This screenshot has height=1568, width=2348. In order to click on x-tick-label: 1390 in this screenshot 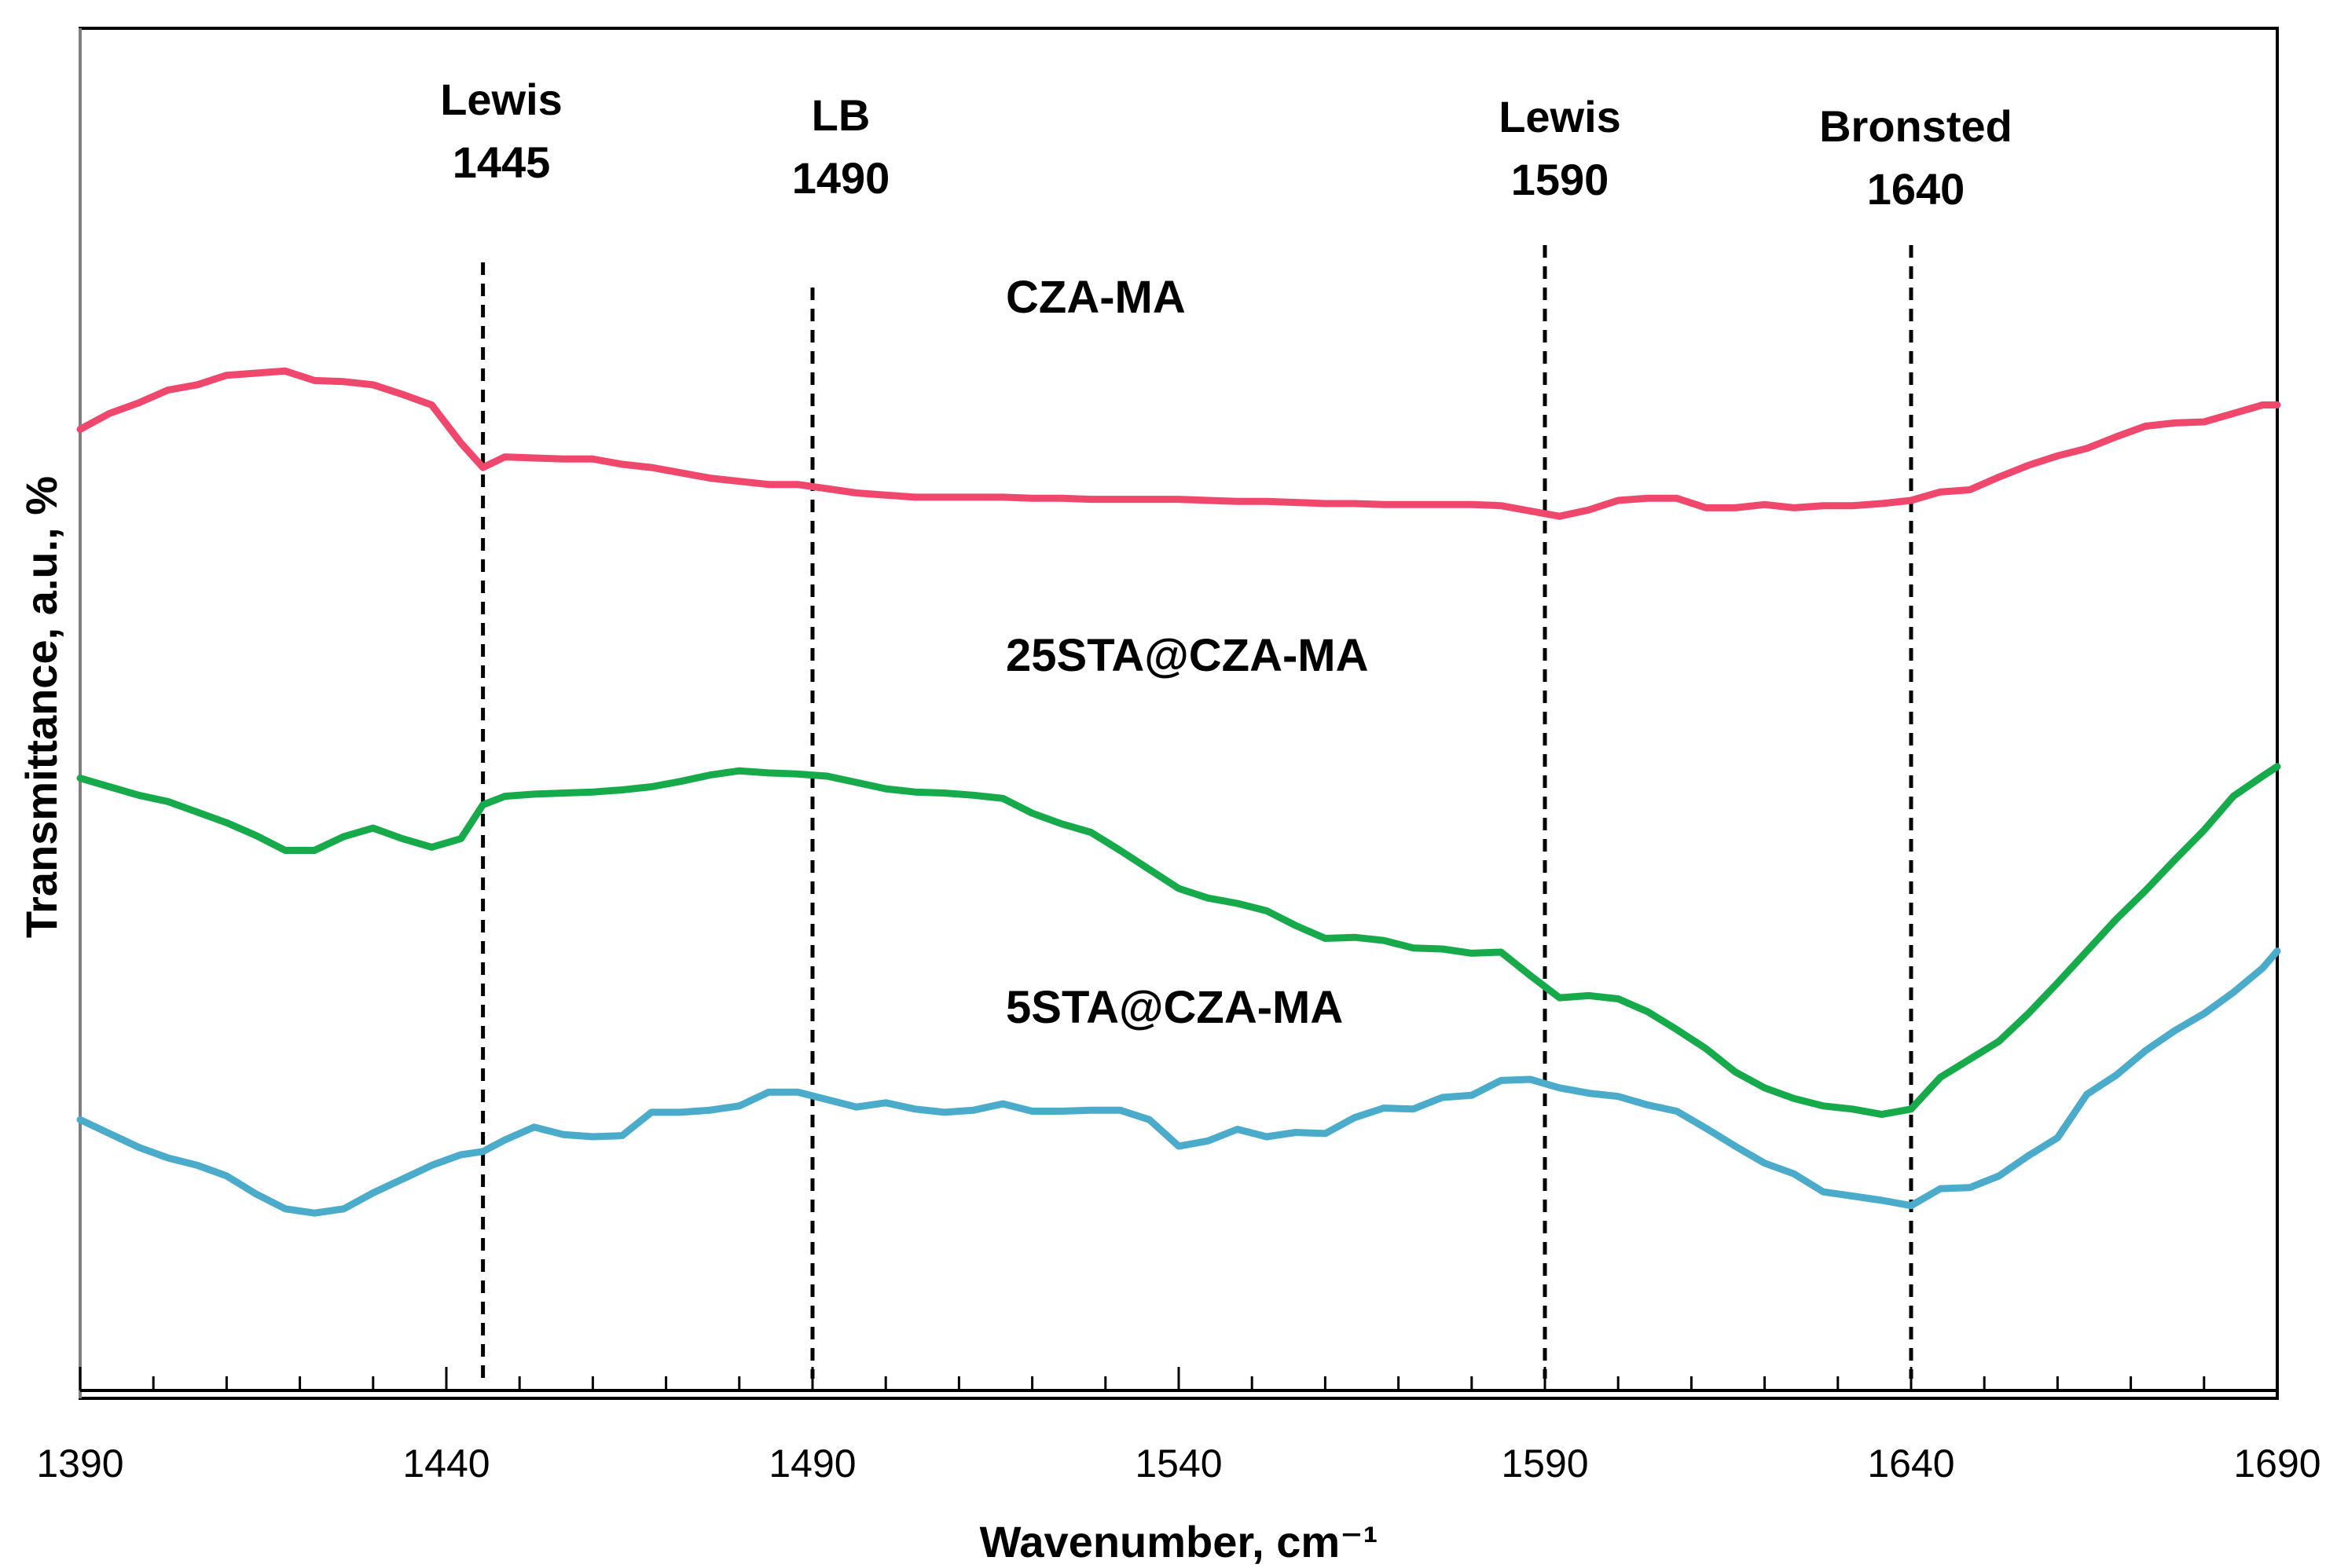, I will do `click(79, 1464)`.